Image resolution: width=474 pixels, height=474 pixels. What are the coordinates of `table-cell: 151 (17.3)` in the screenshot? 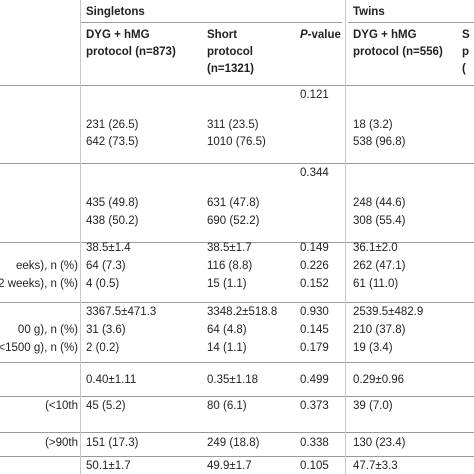 It's located at (112, 443).